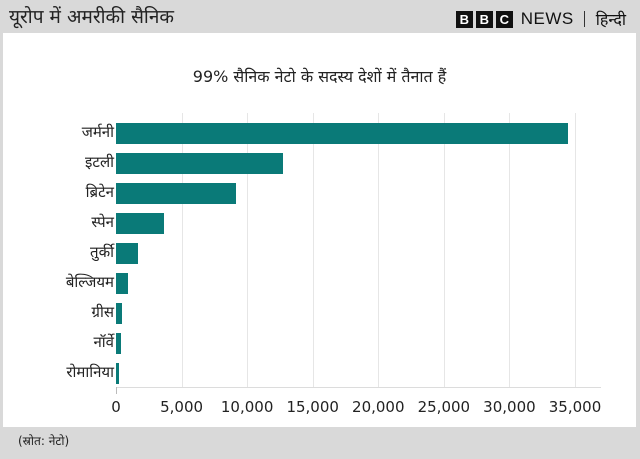  What do you see at coordinates (584, 19) in the screenshot?
I see `brand-divider` at bounding box center [584, 19].